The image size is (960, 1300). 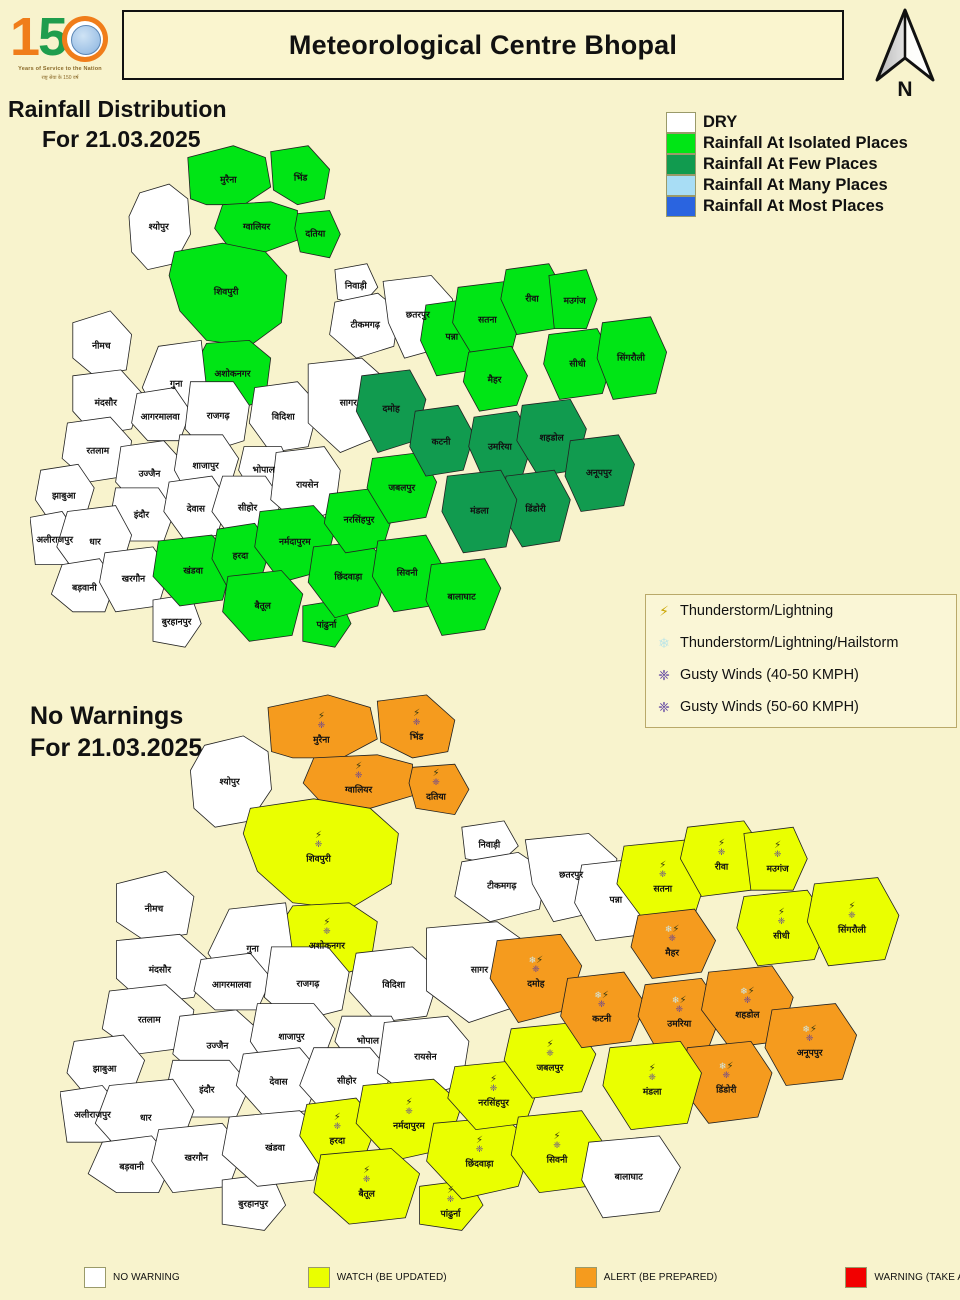 What do you see at coordinates (557, 1159) in the screenshot?
I see `district-label: सिवनी` at bounding box center [557, 1159].